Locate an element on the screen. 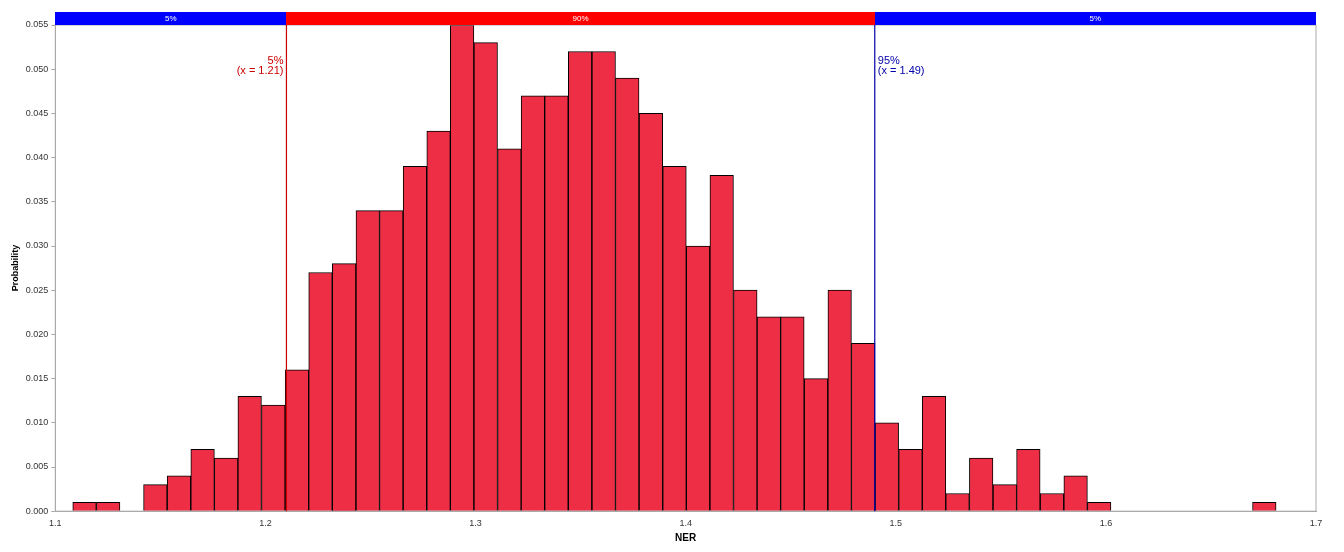  y-tick-label: 0.050 is located at coordinates (37, 68).